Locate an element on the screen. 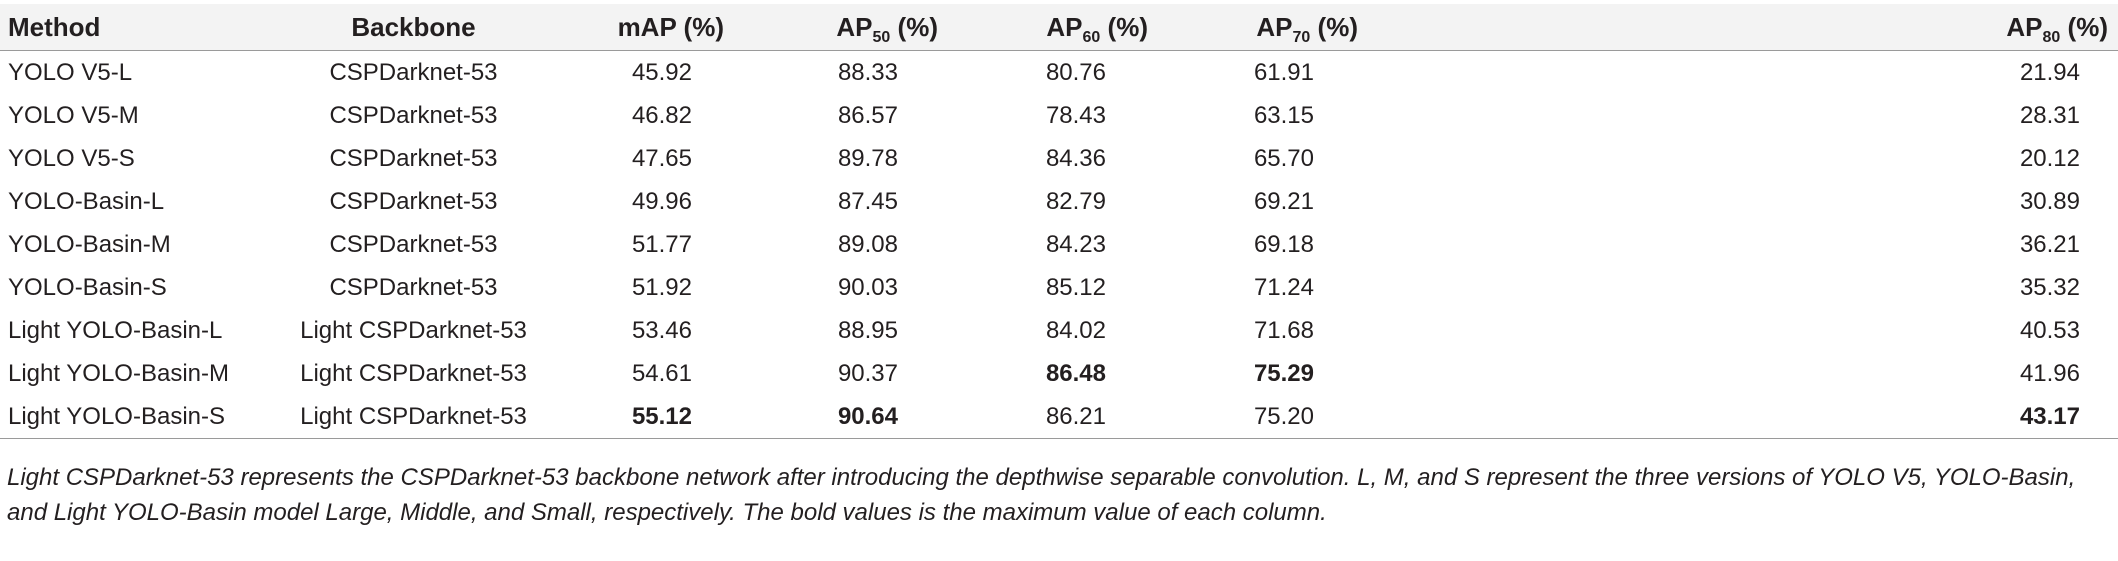 The image size is (2118, 561). cell-ap60: 82.79 is located at coordinates (1075, 201).